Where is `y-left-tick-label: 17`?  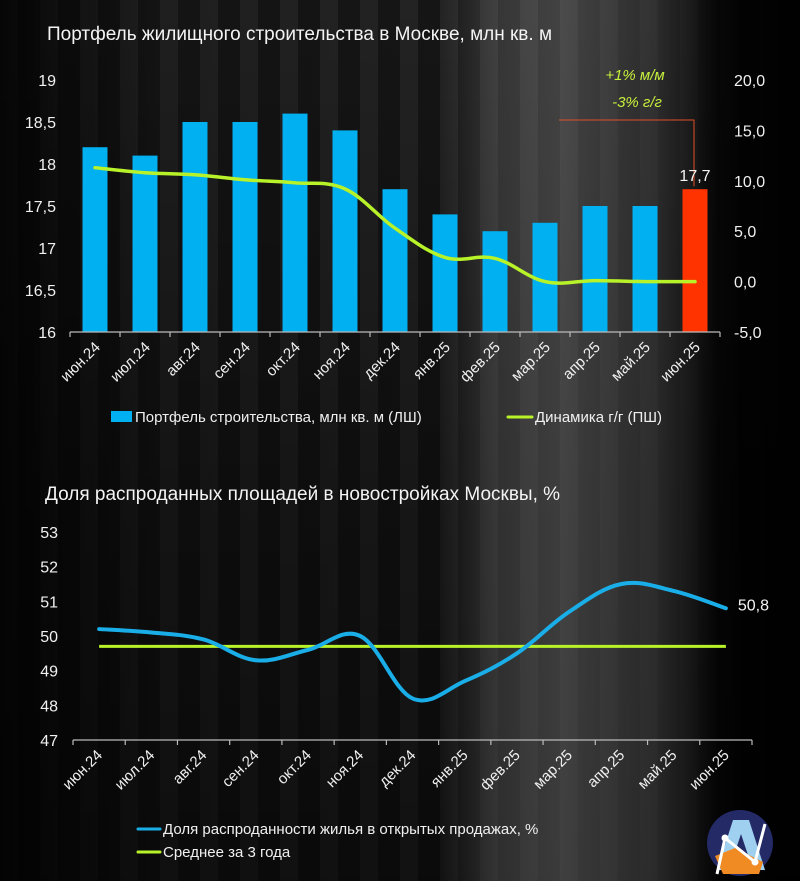
y-left-tick-label: 17 is located at coordinates (47, 249).